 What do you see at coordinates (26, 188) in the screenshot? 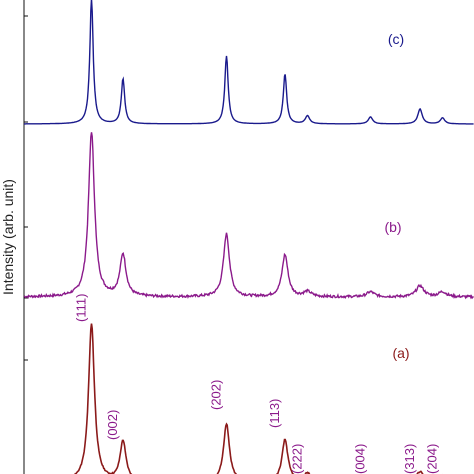
I see `tick-marks` at bounding box center [26, 188].